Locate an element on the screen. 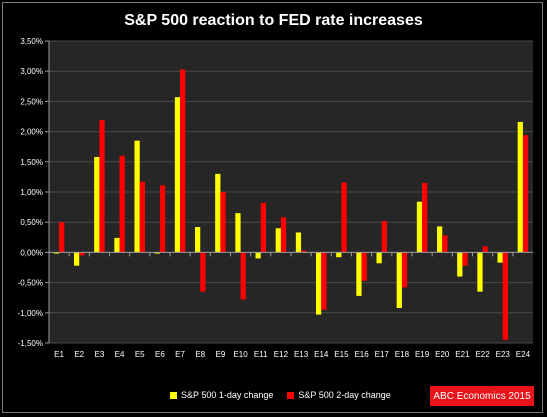 The width and height of the screenshot is (547, 417). x-tick-label: E1 is located at coordinates (59, 354).